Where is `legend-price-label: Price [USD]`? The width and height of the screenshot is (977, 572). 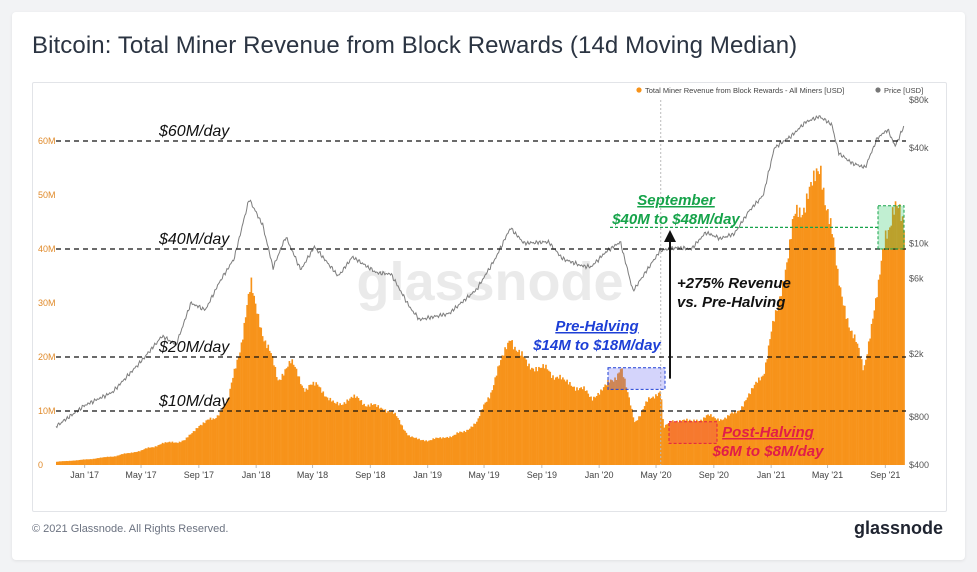
legend-price-label: Price [USD] is located at coordinates (903, 90).